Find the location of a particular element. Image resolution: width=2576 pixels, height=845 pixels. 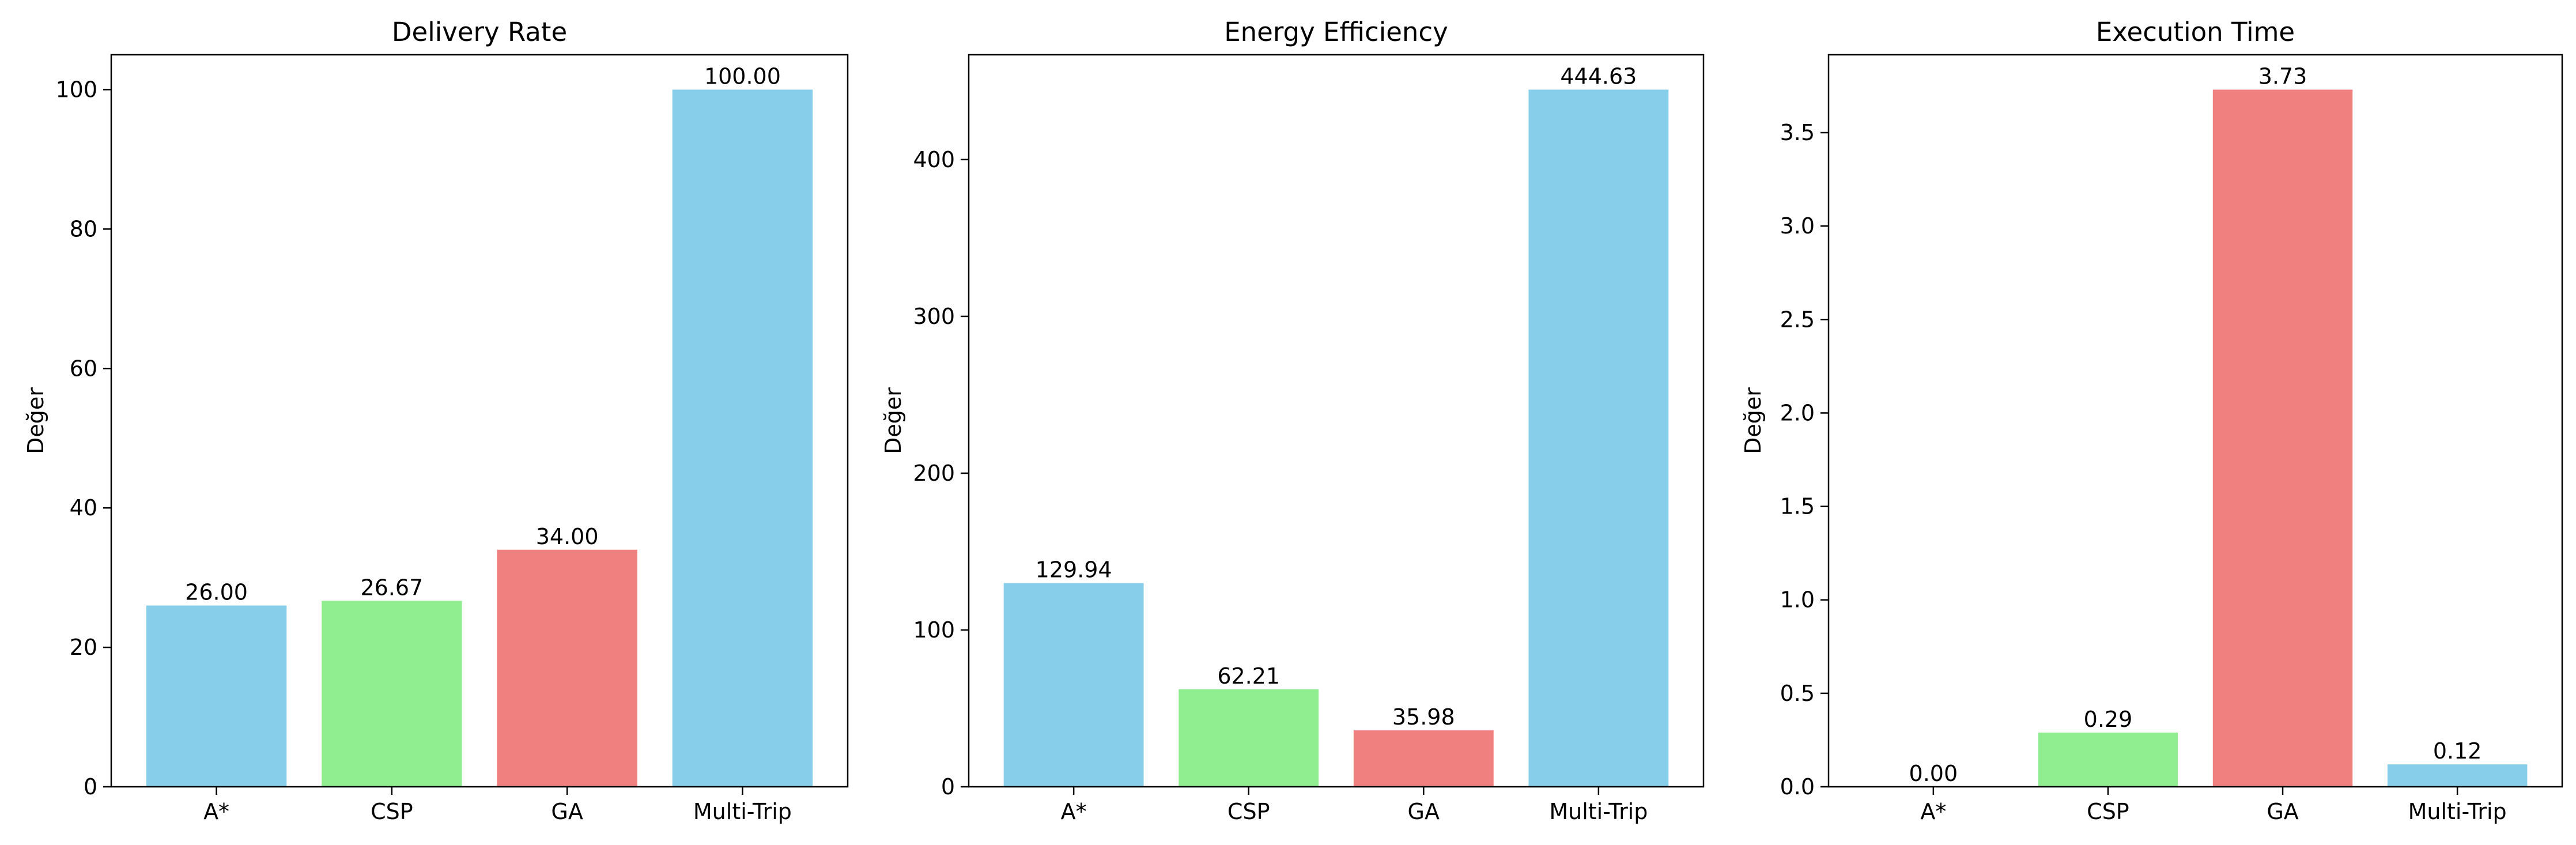

y-tick-label: 300 is located at coordinates (934, 316).